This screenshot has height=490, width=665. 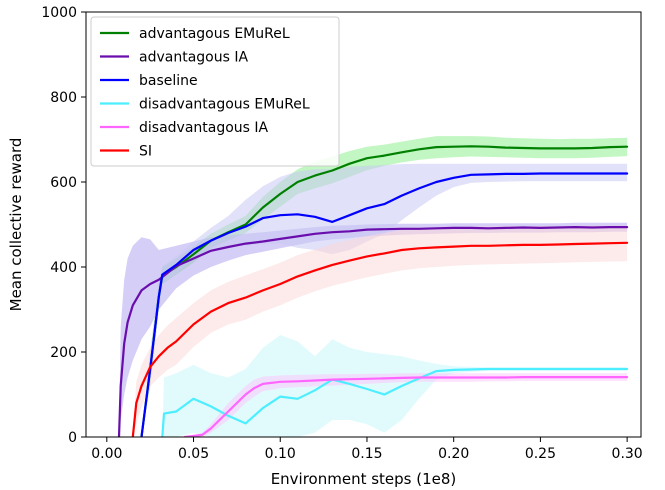 I want to click on y-tick-label: 800, so click(x=63, y=98).